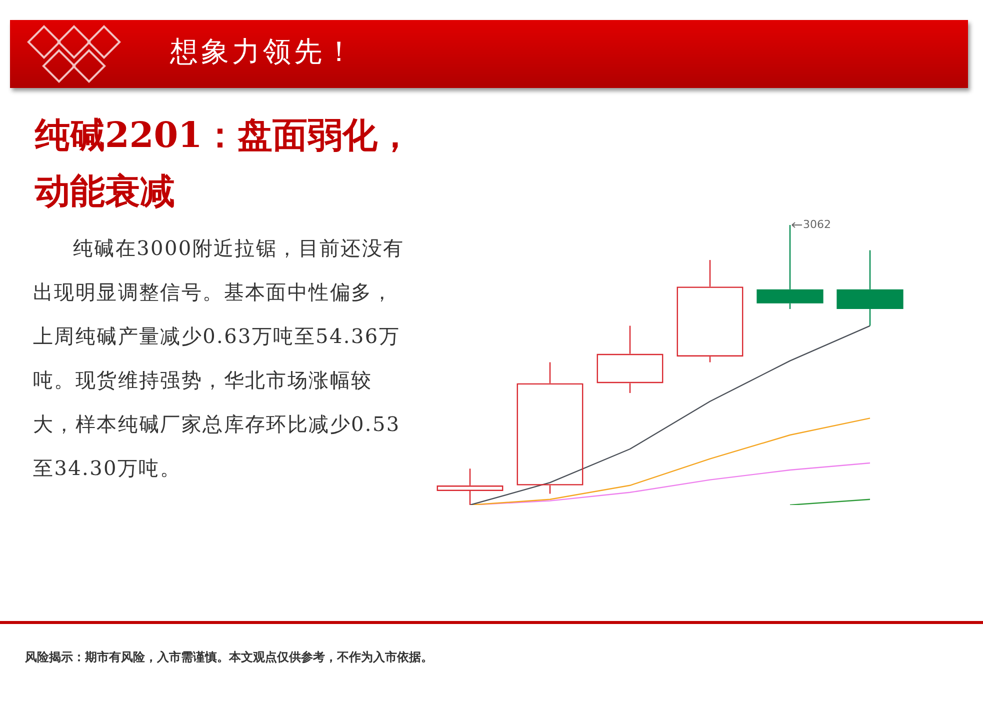 The image size is (983, 720). Describe the element at coordinates (229, 657) in the screenshot. I see `text: 风险揭示：期市有风险，入市需谨慎。本文观点仅供参考，不作为入市依据。` at that location.